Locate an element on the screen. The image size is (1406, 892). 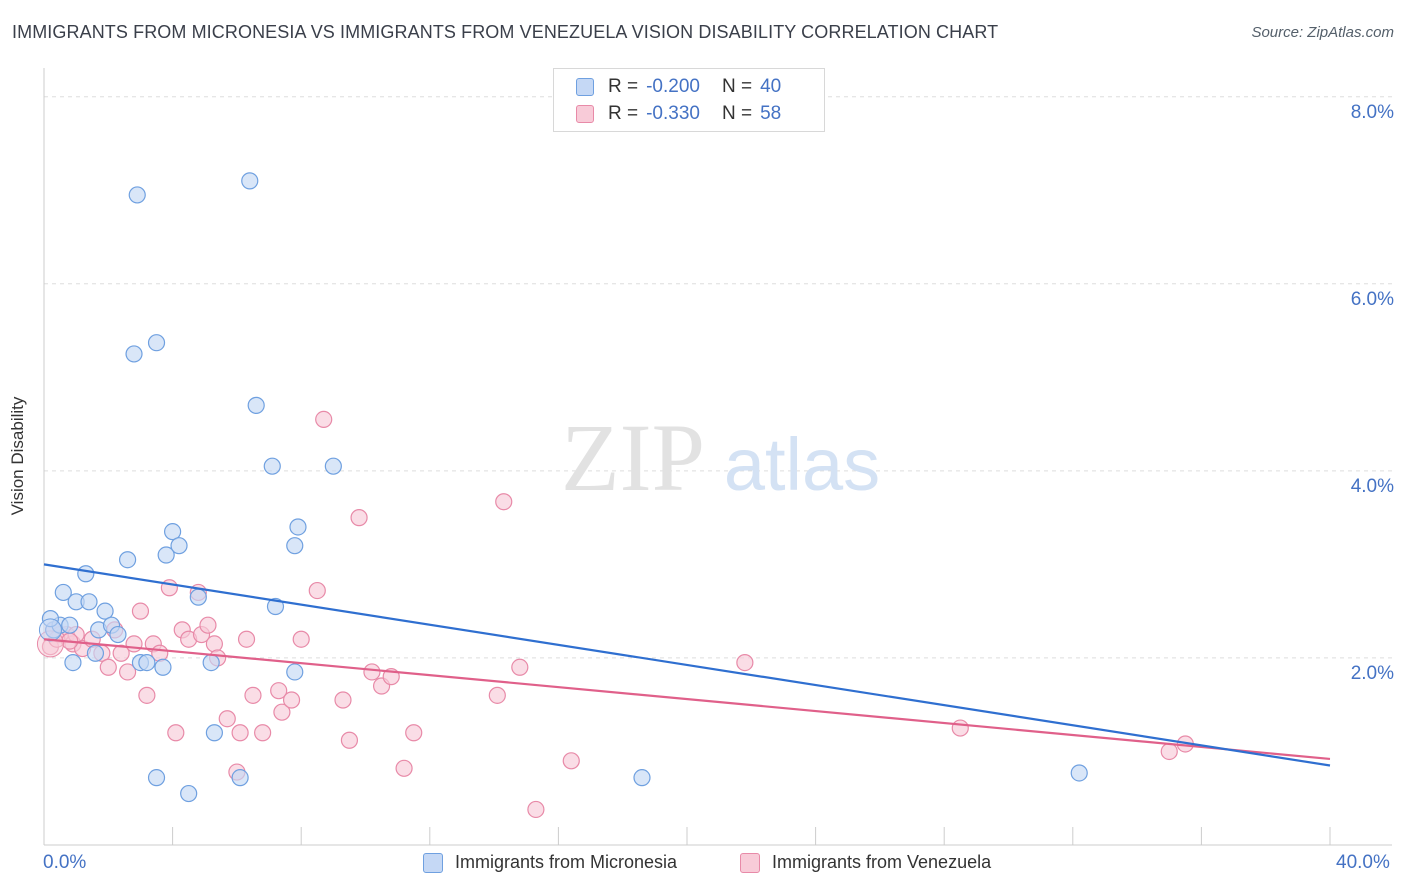
watermark-atlas: atlas is located at coordinates (802, 464).